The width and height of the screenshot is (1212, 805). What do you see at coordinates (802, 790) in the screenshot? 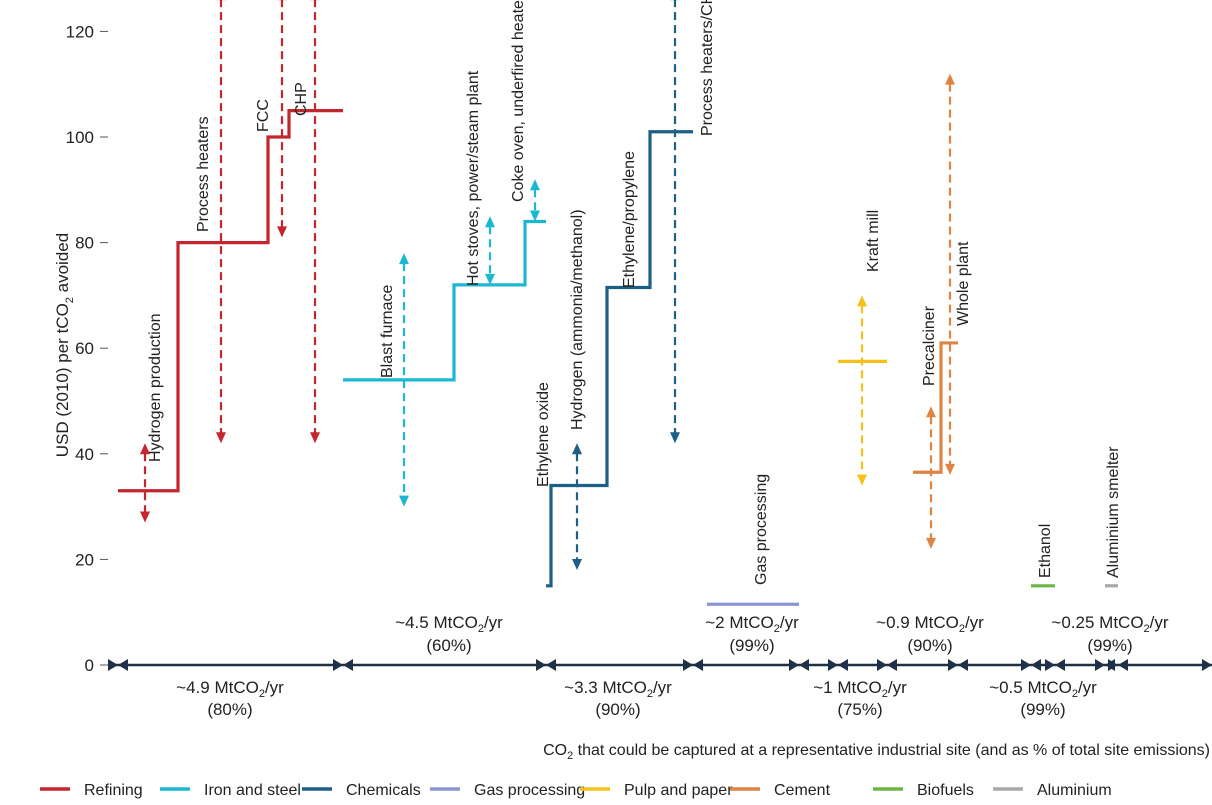
I see `legend-label: Cement` at bounding box center [802, 790].